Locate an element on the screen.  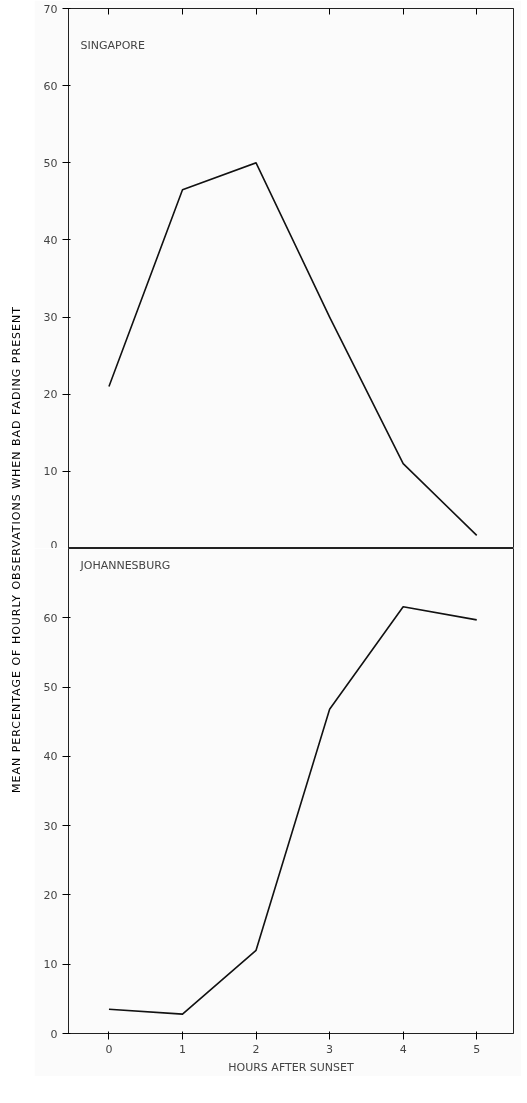
text: SINGAPORE is located at coordinates (112, 45).